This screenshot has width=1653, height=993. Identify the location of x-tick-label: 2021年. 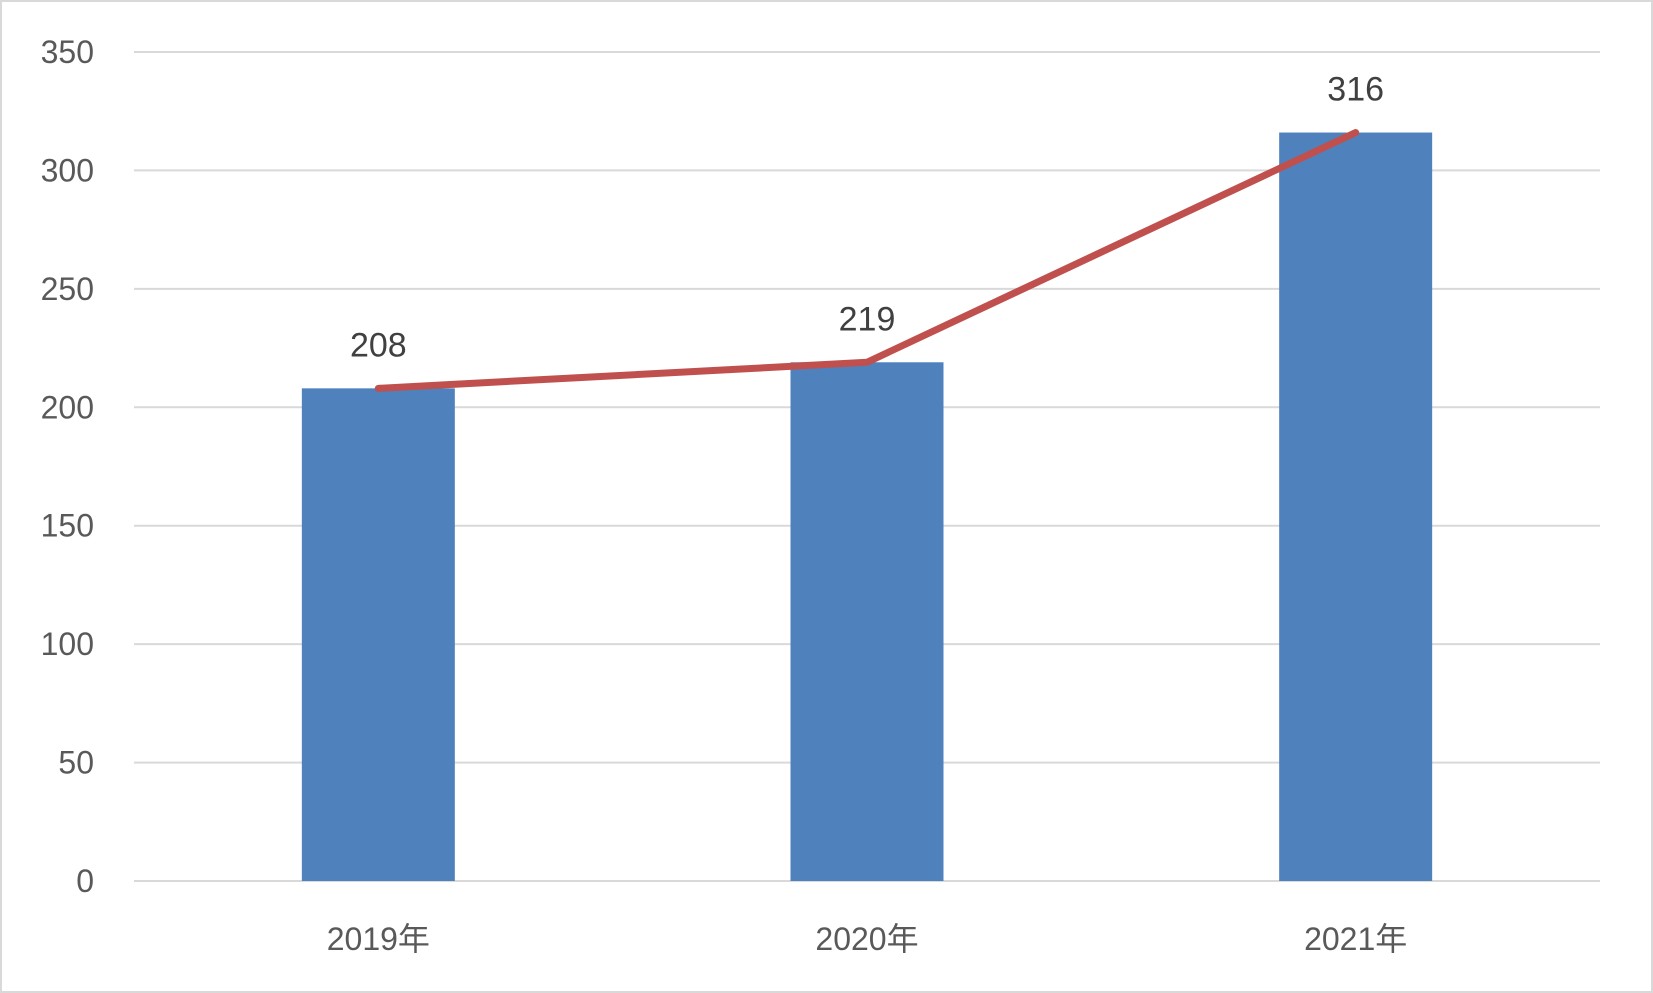
(1355, 939).